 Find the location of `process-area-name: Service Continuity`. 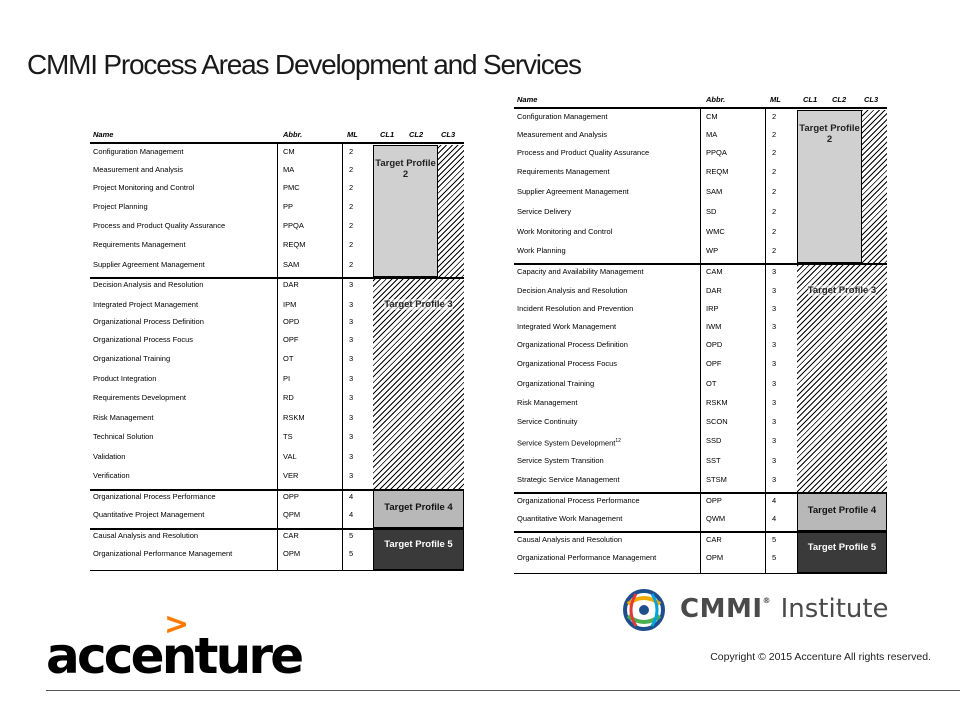

process-area-name: Service Continuity is located at coordinates (547, 421).